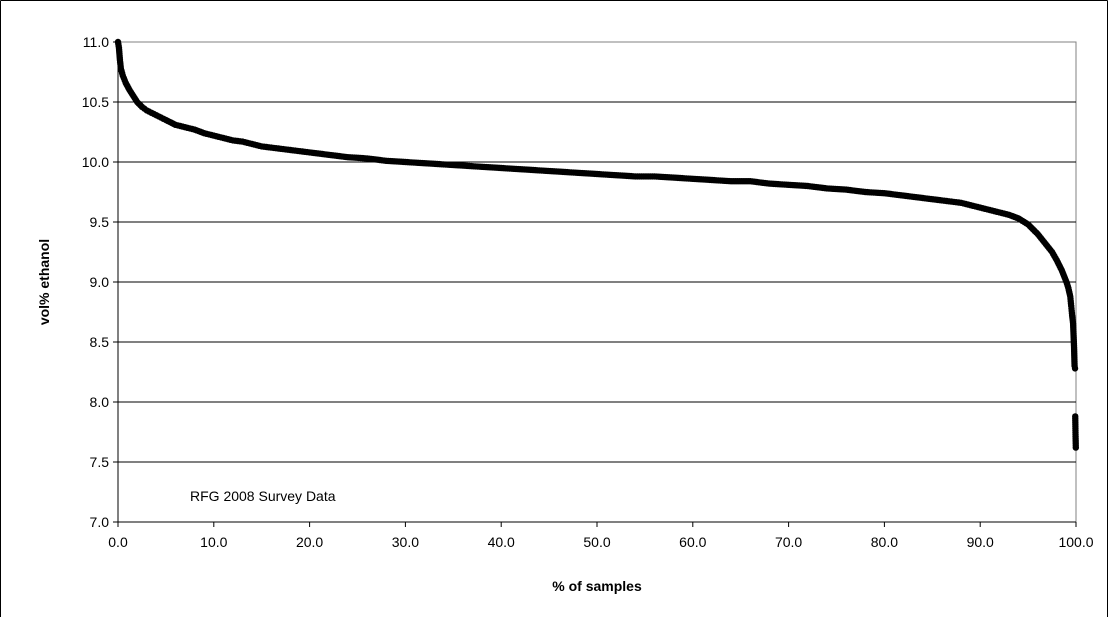 The width and height of the screenshot is (1108, 617). Describe the element at coordinates (100, 522) in the screenshot. I see `y-tick-label: 7.0` at that location.